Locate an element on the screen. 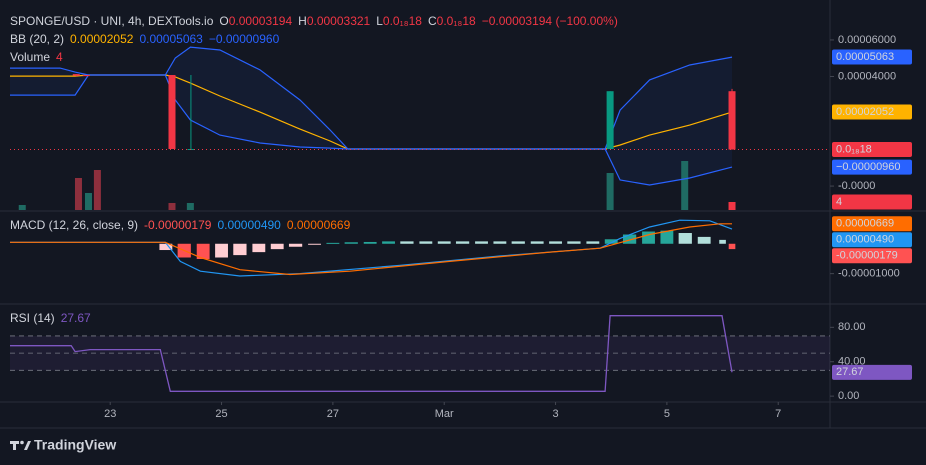  y-tick-label: 0.00004000 is located at coordinates (867, 76).